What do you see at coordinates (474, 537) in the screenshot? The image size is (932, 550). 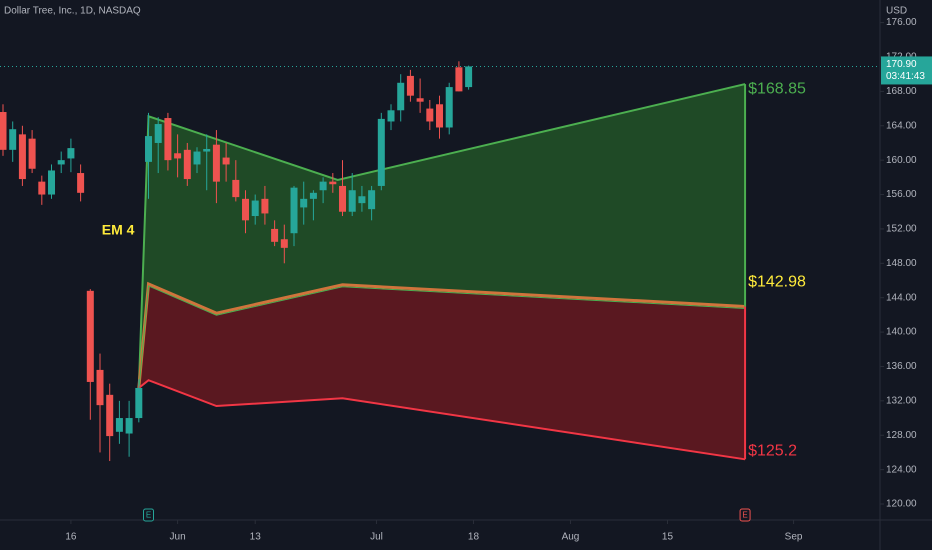 I see `x-tick-label: 18` at bounding box center [474, 537].